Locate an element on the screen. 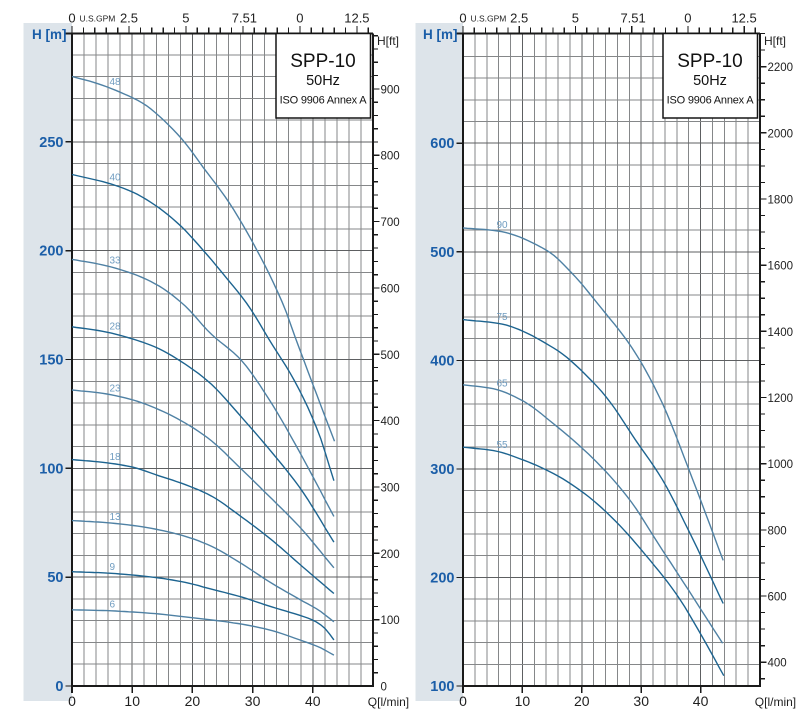 The width and height of the screenshot is (812, 716). svg-text: 50 is located at coordinates (55, 578).